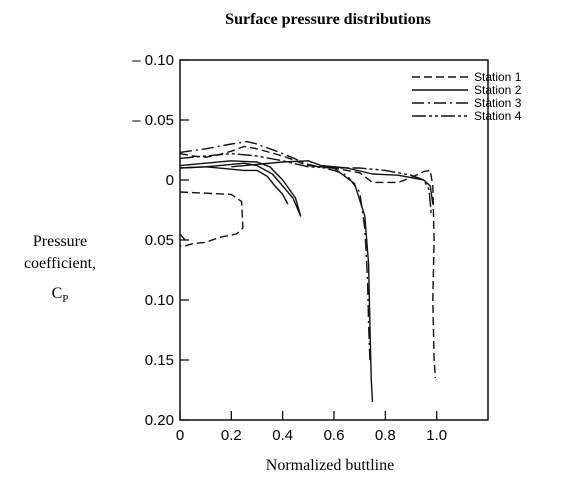 Image resolution: width=568 pixels, height=483 pixels. I want to click on x-tick-label: 1.0, so click(436, 435).